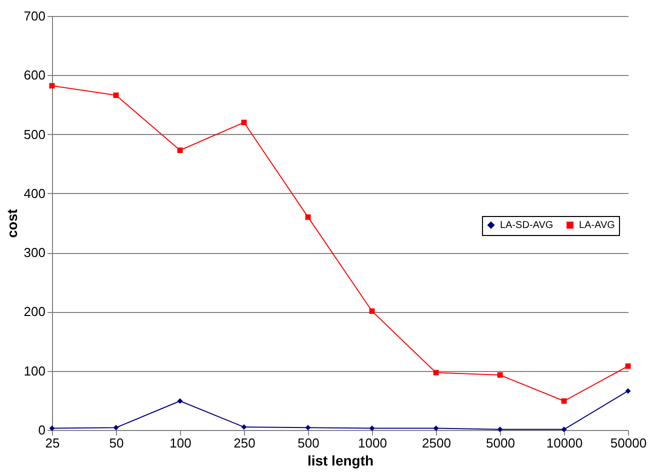 Image resolution: width=662 pixels, height=473 pixels. What do you see at coordinates (35, 370) in the screenshot?
I see `y-tick-label: 100` at bounding box center [35, 370].